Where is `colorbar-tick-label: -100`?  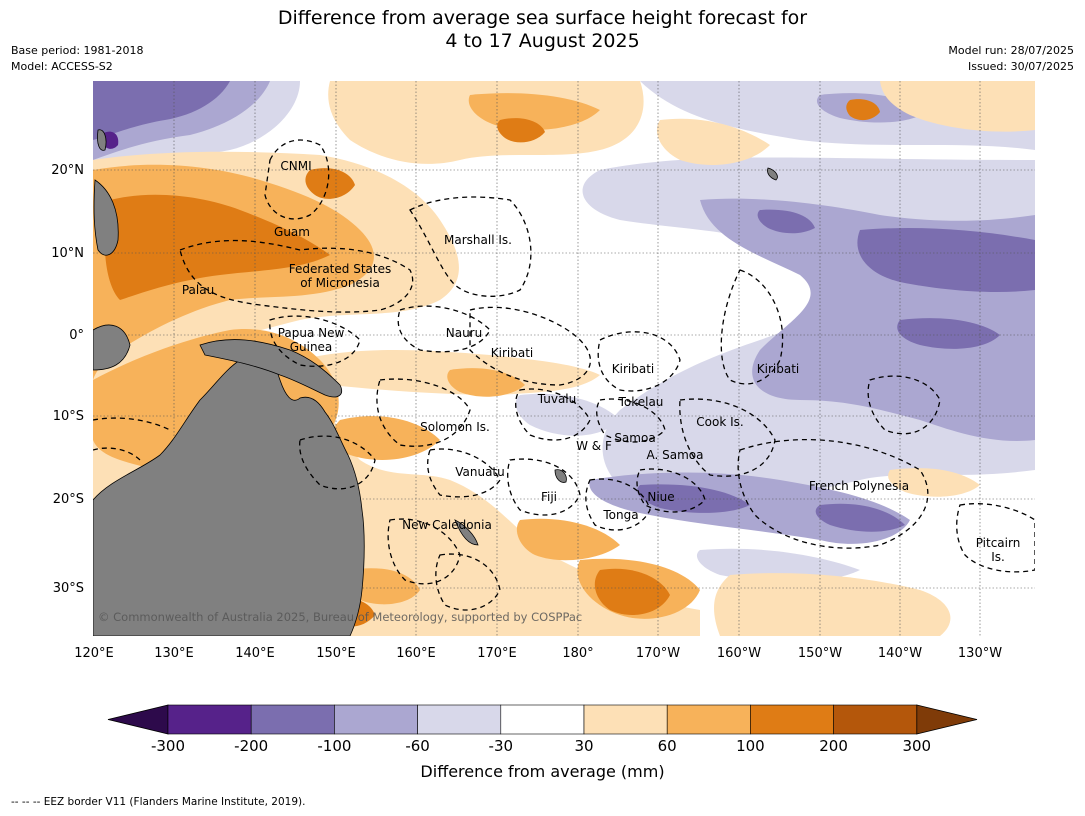 colorbar-tick-label: -100 is located at coordinates (334, 746).